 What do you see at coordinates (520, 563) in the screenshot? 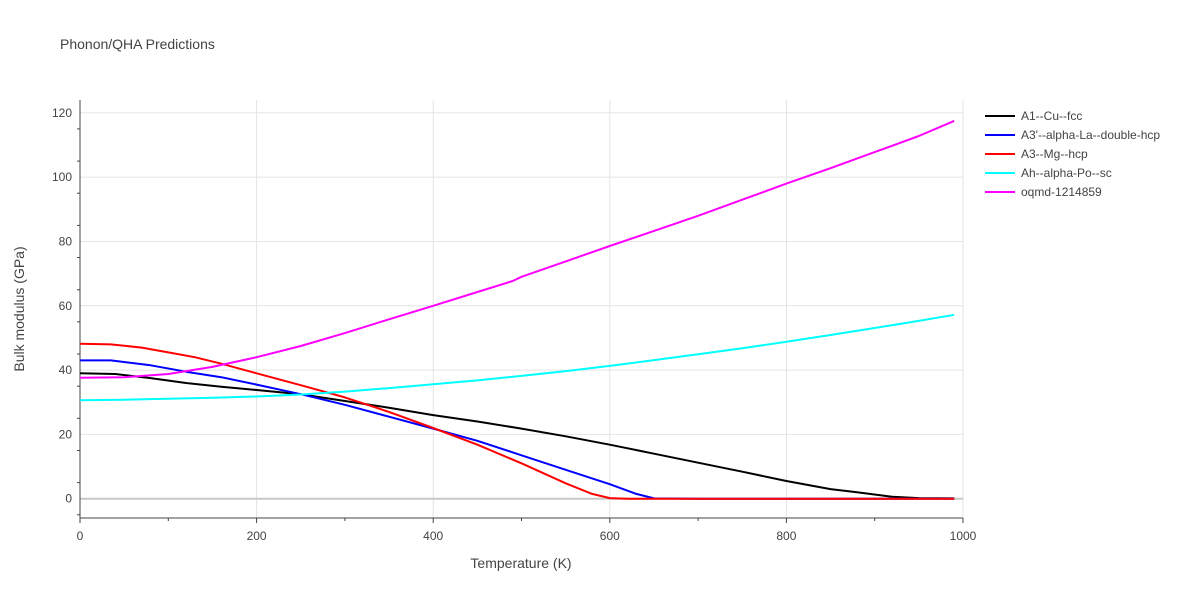
I see `x-axis-label: Temperature (K)` at bounding box center [520, 563].